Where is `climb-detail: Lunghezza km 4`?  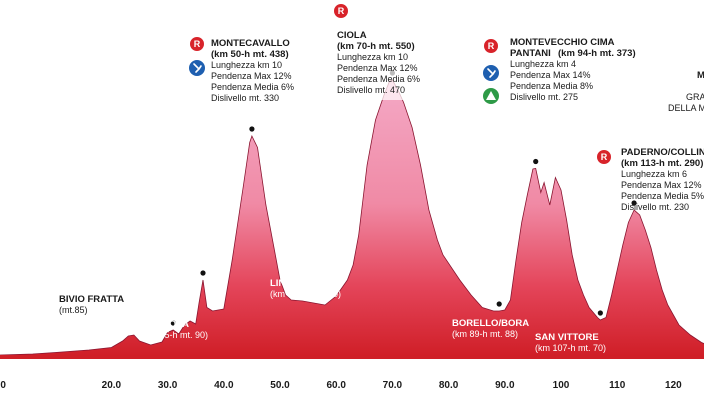 climb-detail: Lunghezza km 4 is located at coordinates (543, 64).